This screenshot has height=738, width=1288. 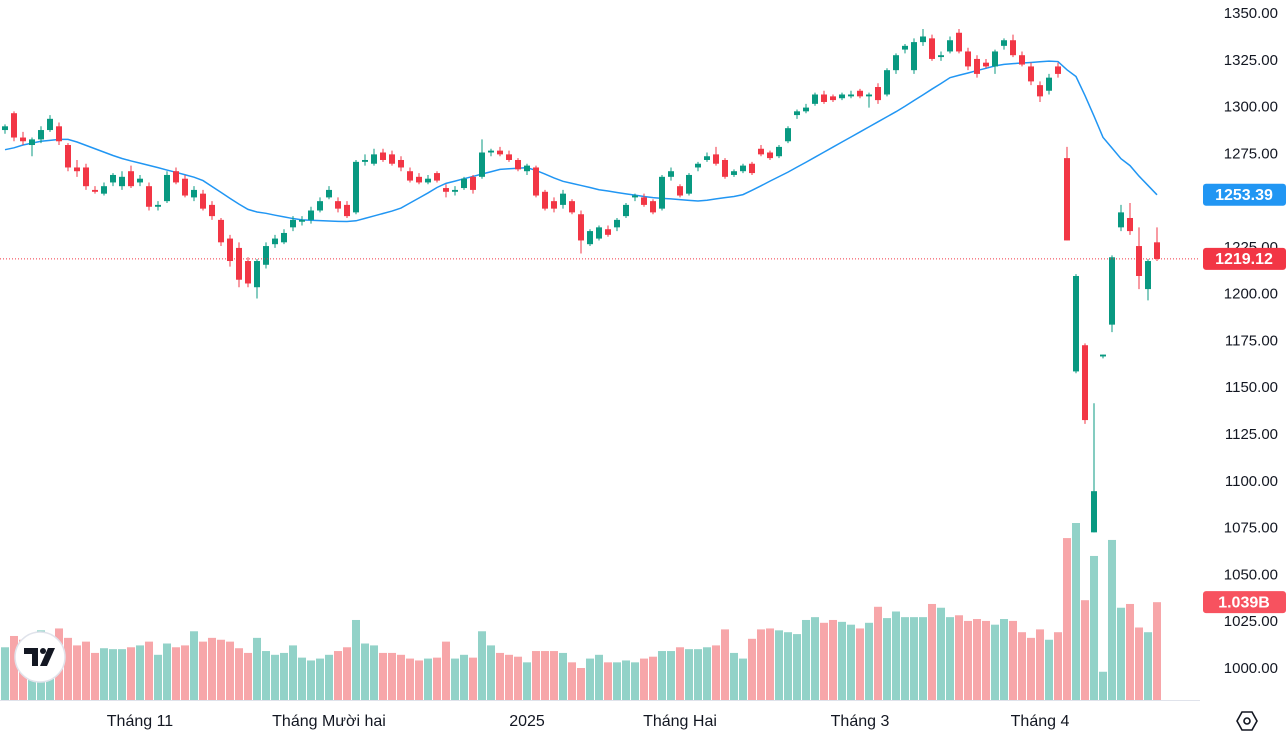 I want to click on settings-icon-center, so click(x=1247, y=721).